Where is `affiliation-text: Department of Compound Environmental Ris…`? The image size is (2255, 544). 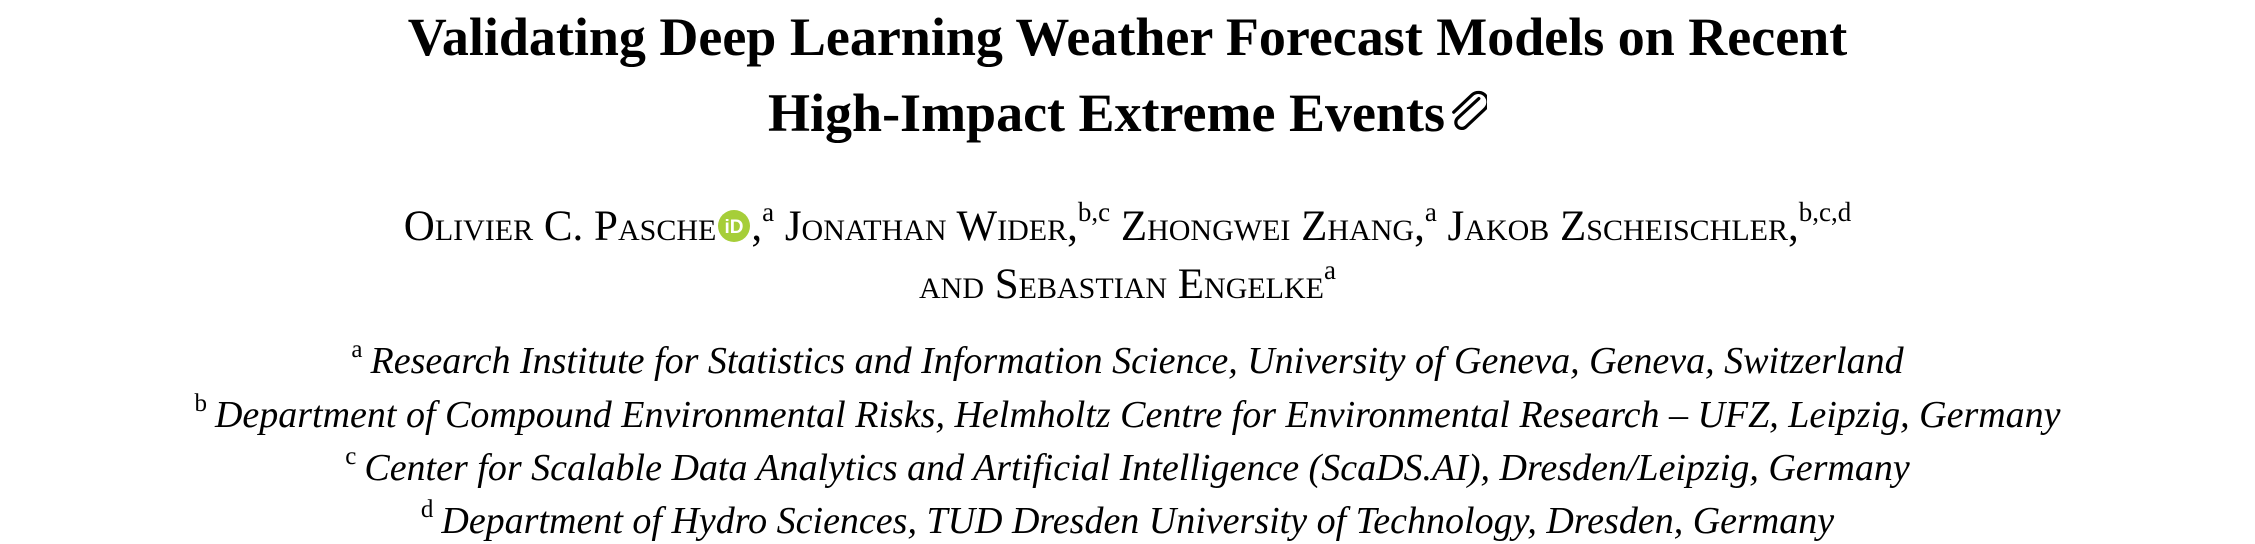
affiliation-text: Department of Compound Environmental Ris… is located at coordinates (1137, 415).